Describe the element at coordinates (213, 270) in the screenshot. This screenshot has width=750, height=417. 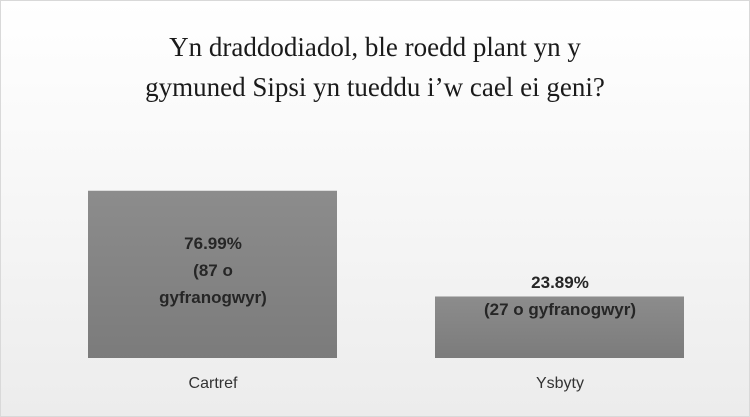
I see `data-label: 76.99% (87 o gyfranogwyr)` at that location.